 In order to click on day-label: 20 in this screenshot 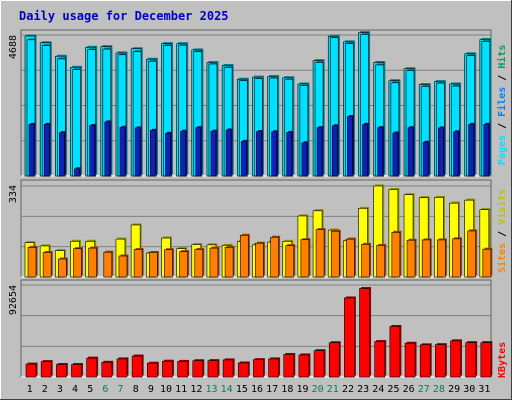, I will do `click(318, 389)`.